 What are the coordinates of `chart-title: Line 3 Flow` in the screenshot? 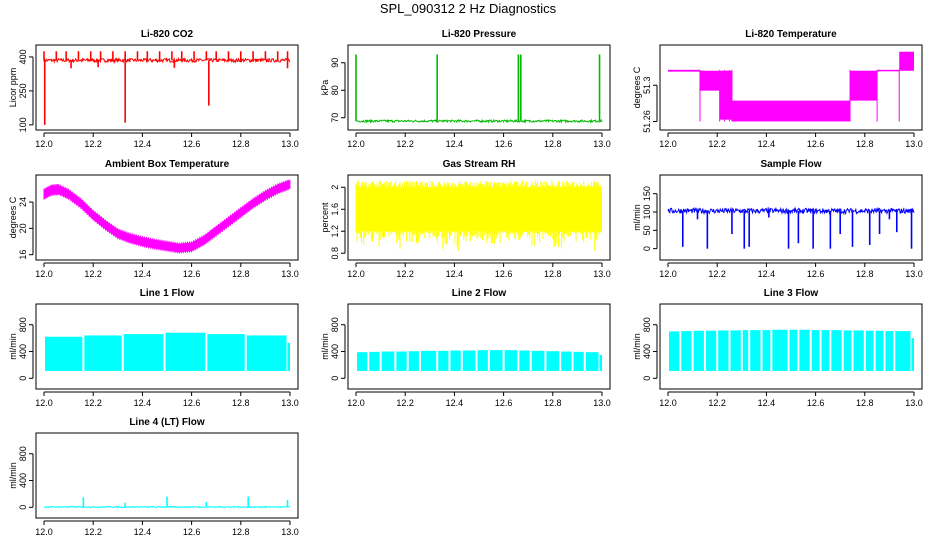 It's located at (791, 293).